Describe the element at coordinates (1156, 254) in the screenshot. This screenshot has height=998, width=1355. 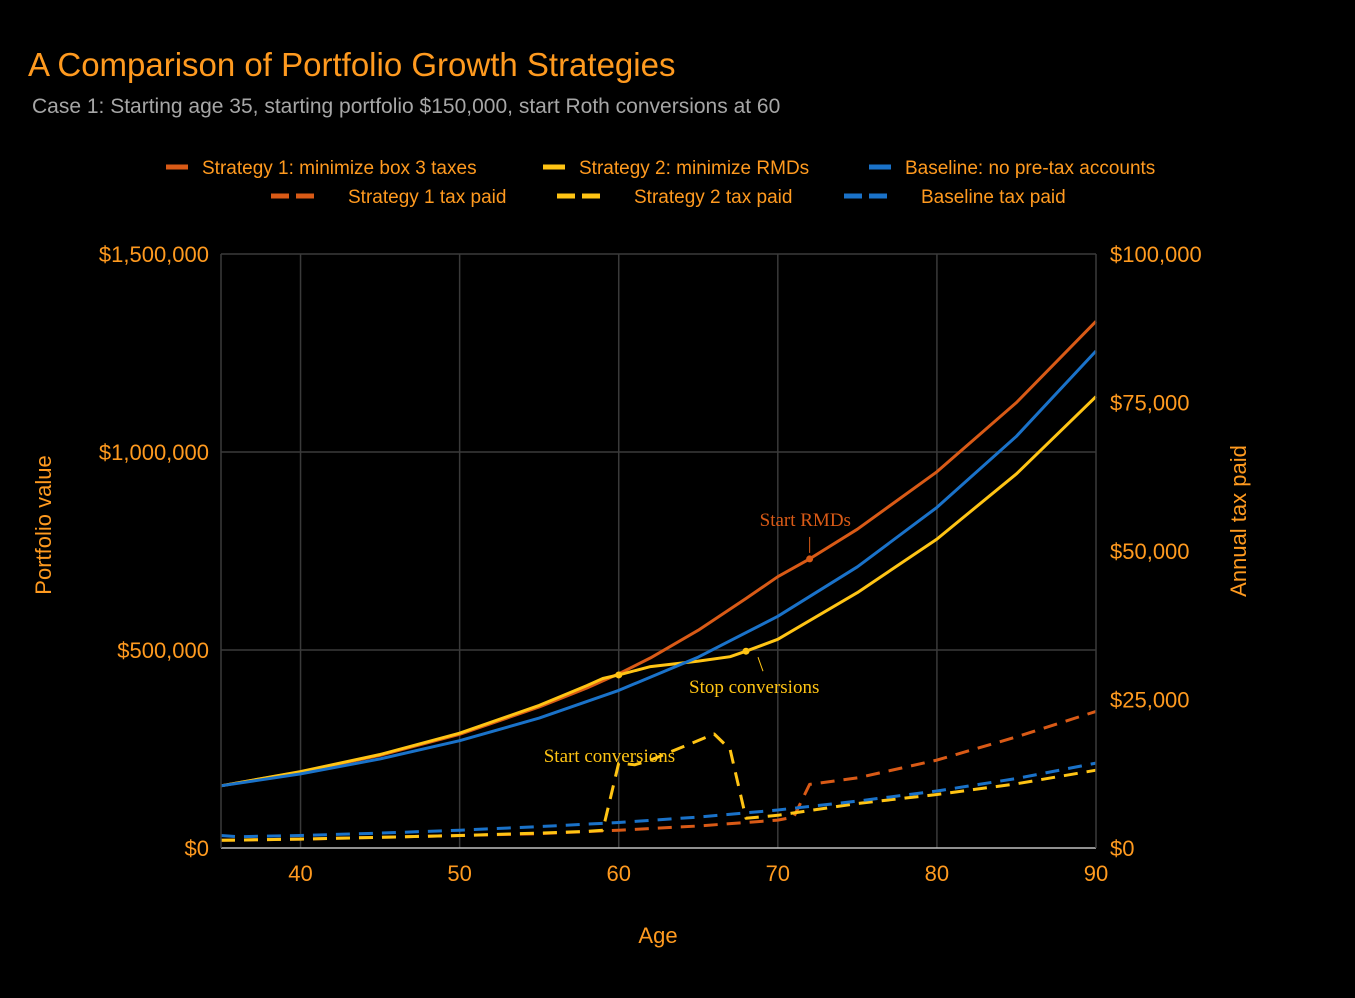
I see `y-right-tick-label: $100,000` at that location.